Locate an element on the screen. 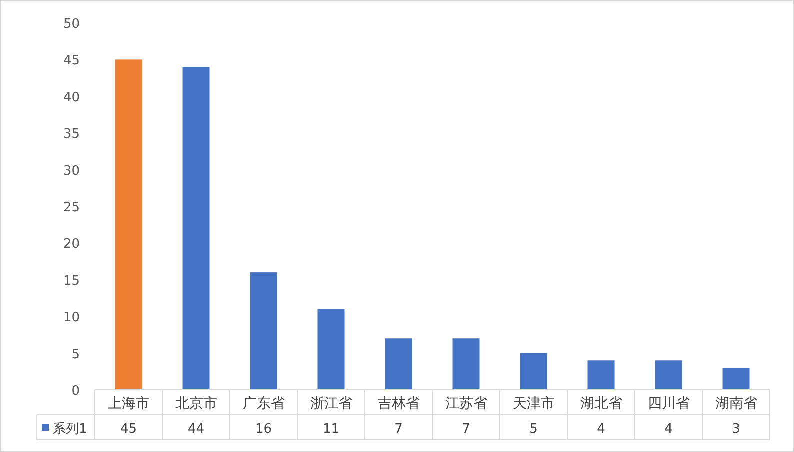  y-tick-label: 30 is located at coordinates (71, 171).